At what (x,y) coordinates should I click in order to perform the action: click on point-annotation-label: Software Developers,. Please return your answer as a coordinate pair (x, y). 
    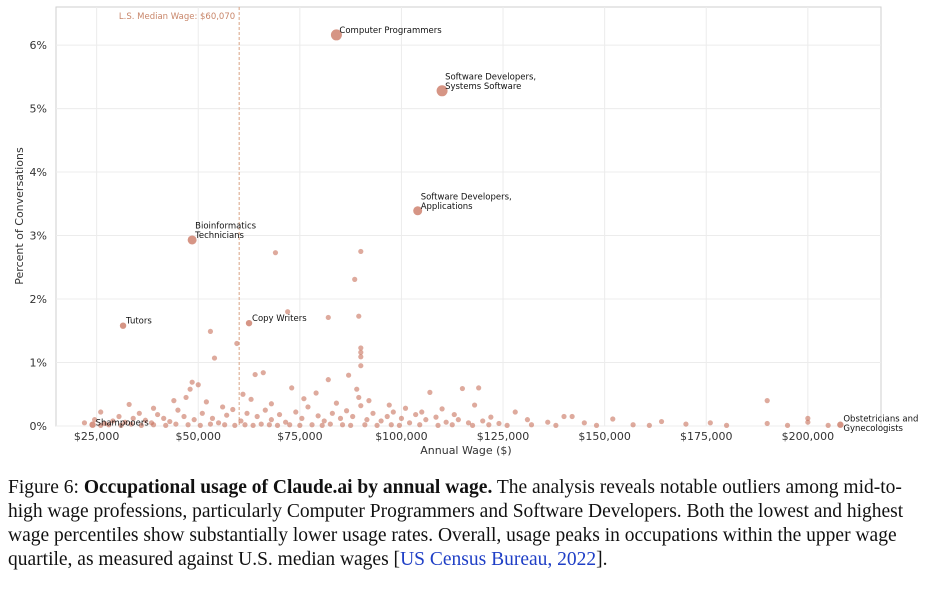
    Looking at the image, I should click on (466, 197).